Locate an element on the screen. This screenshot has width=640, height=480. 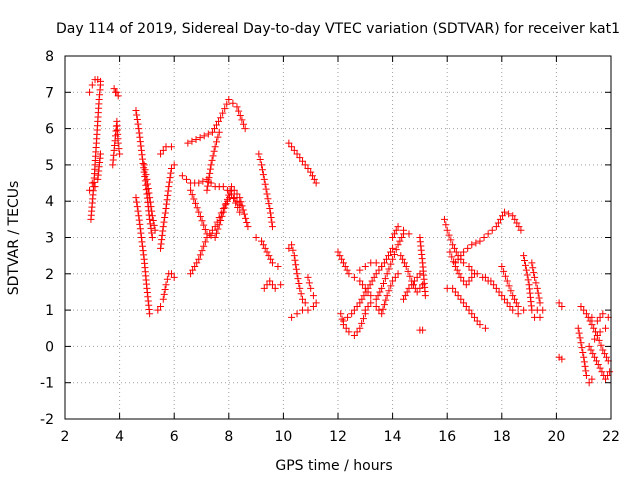
x-tick-label: 22 is located at coordinates (611, 437).